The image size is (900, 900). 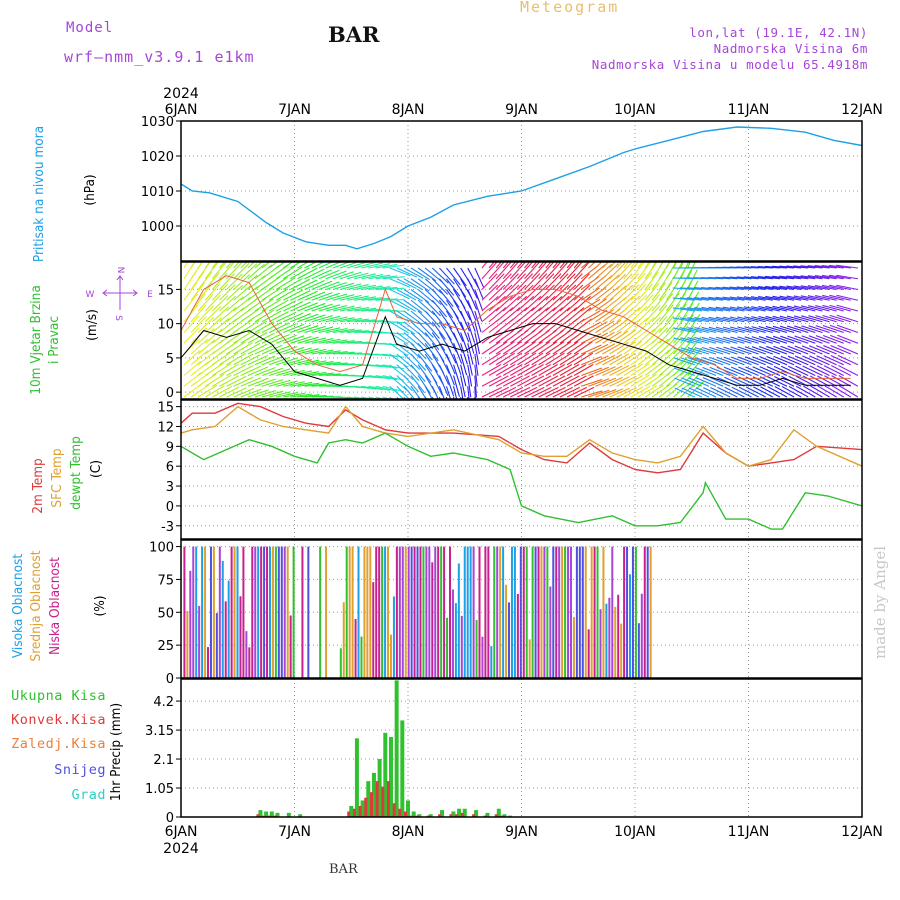 What do you see at coordinates (165, 290) in the screenshot?
I see `ytick-label: 15` at bounding box center [165, 290].